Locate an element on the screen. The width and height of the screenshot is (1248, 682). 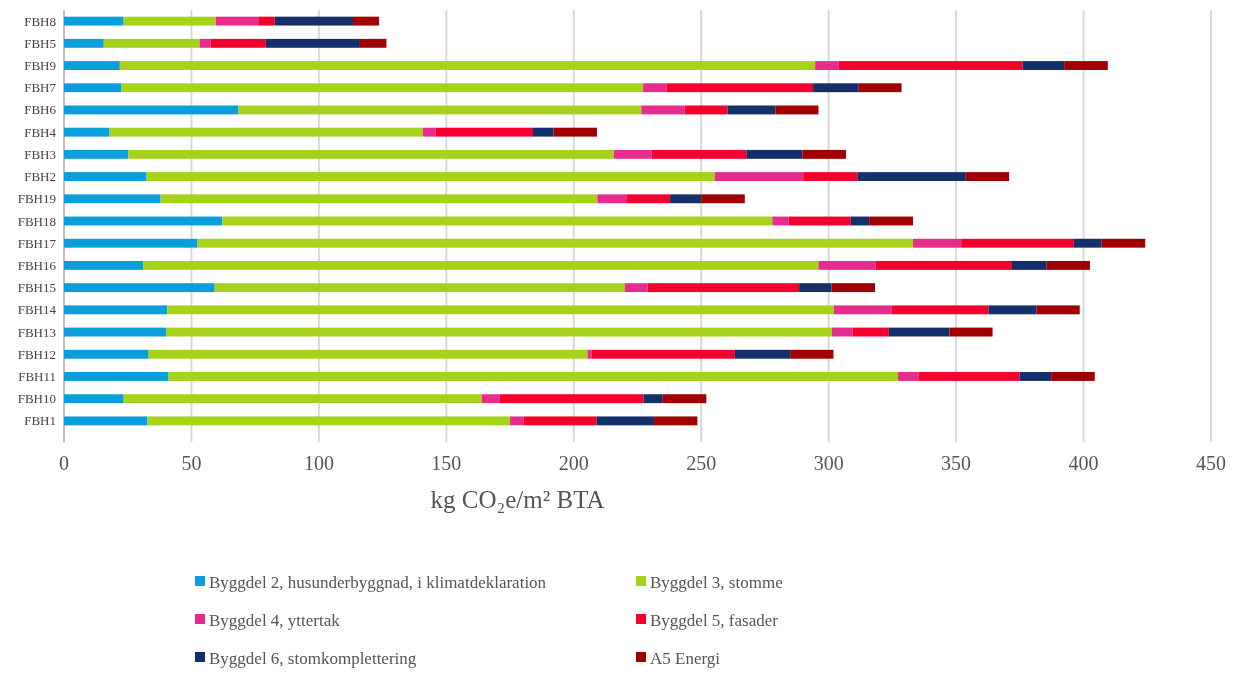
y-tick-label: FBH11 is located at coordinates (37, 377).